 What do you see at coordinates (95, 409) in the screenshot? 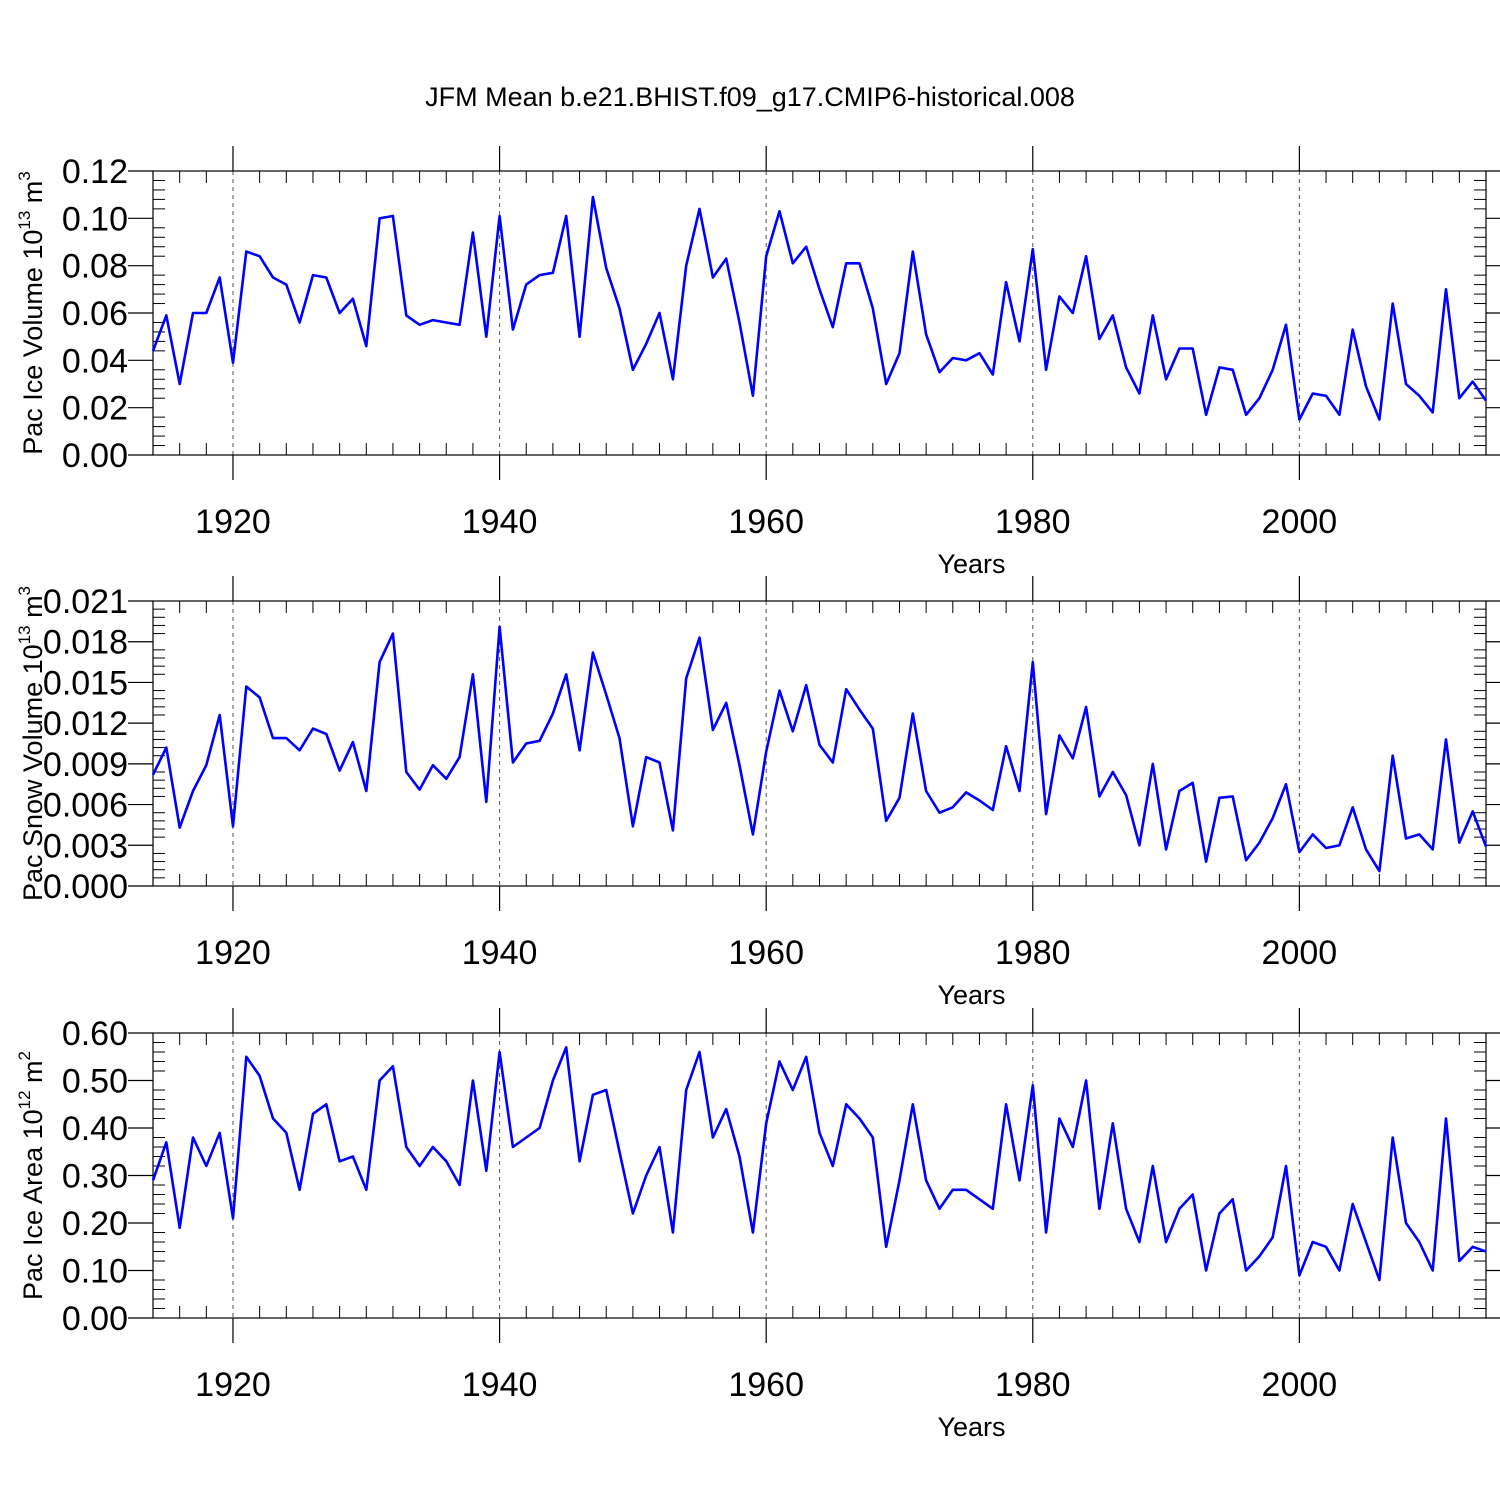
I see `y-tick-label: 0.02` at bounding box center [95, 409].